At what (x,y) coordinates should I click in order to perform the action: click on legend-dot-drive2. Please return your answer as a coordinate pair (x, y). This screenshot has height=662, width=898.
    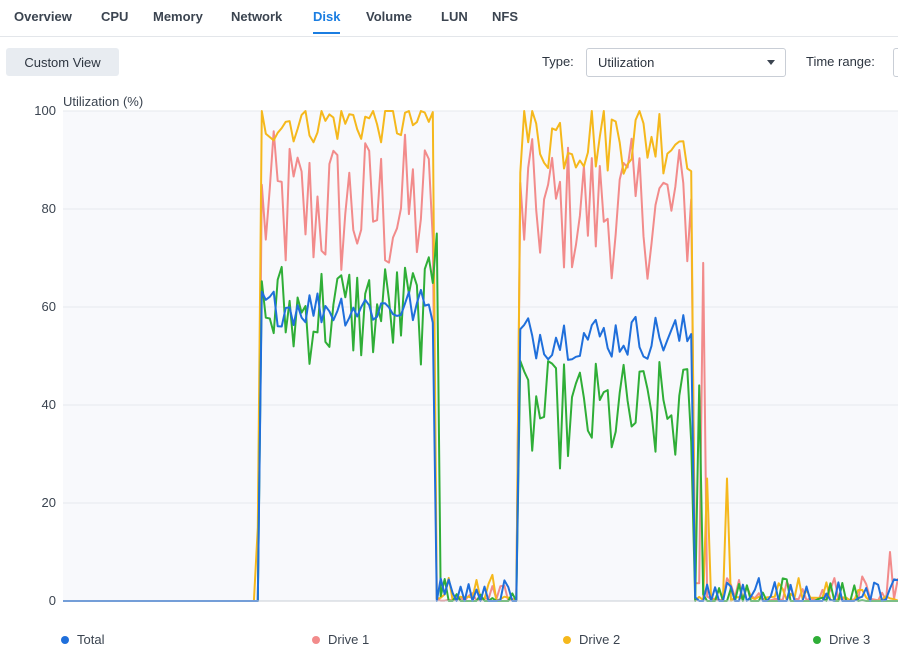
    Looking at the image, I should click on (567, 639).